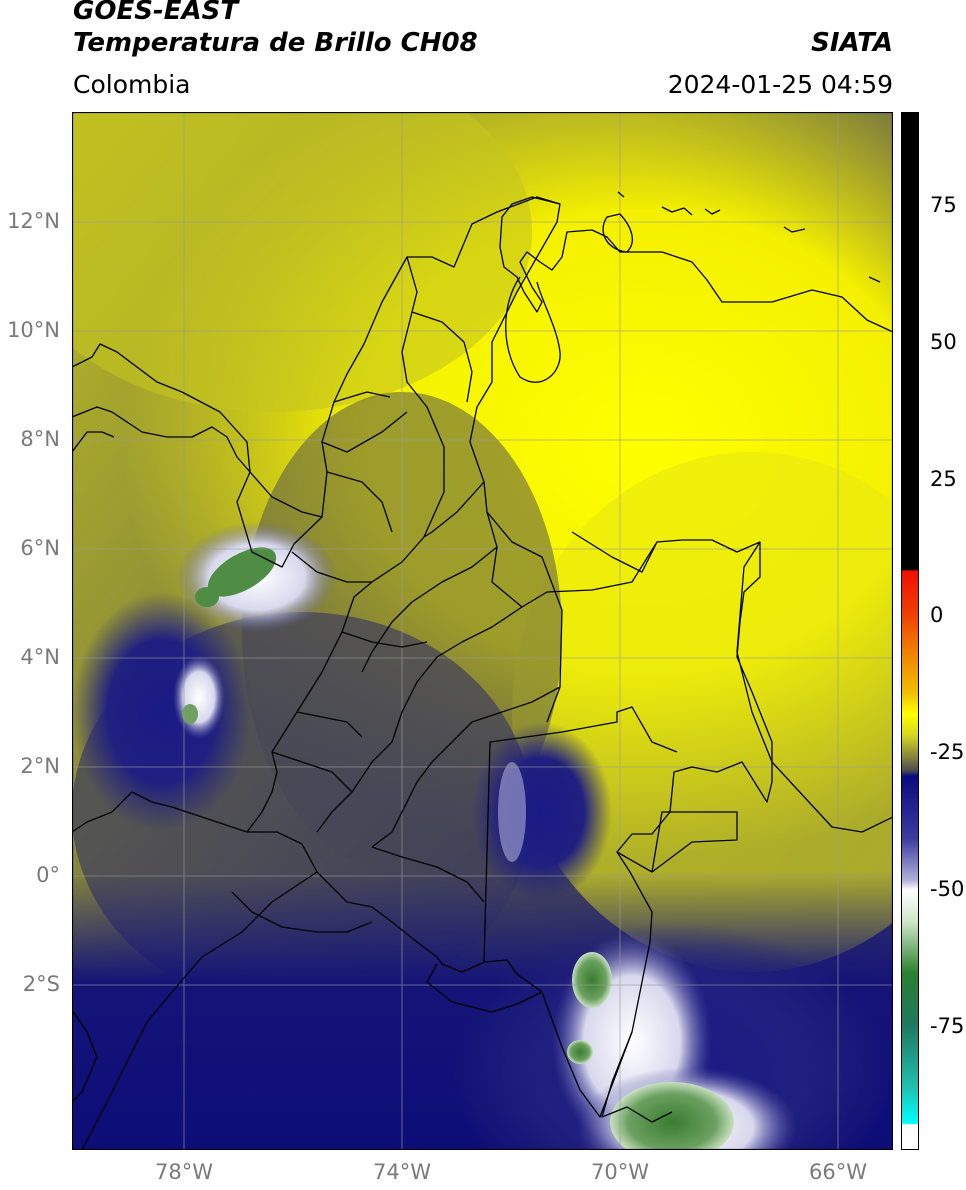  Describe the element at coordinates (199, 697) in the screenshot. I see `convective-cloud` at that location.